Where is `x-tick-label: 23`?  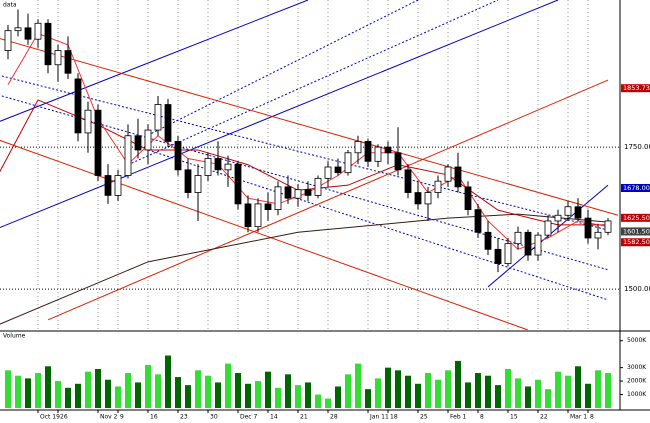
x-tick-label: 23 is located at coordinates (184, 417).